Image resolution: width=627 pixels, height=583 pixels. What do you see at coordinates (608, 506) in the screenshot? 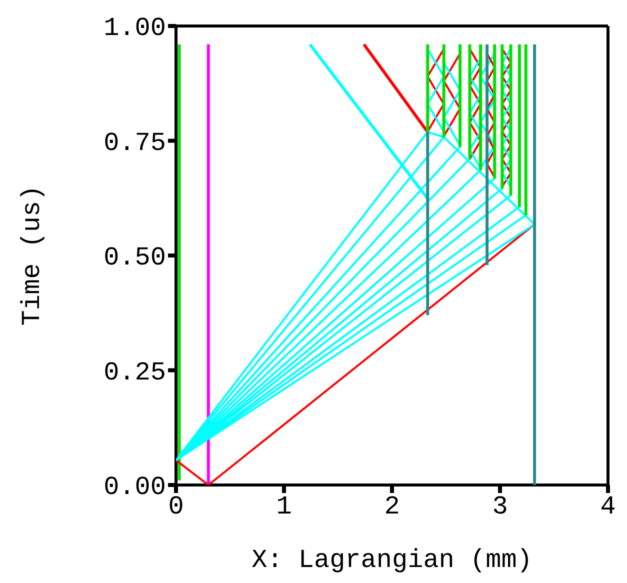
I see `x-tick-label: 4` at bounding box center [608, 506].